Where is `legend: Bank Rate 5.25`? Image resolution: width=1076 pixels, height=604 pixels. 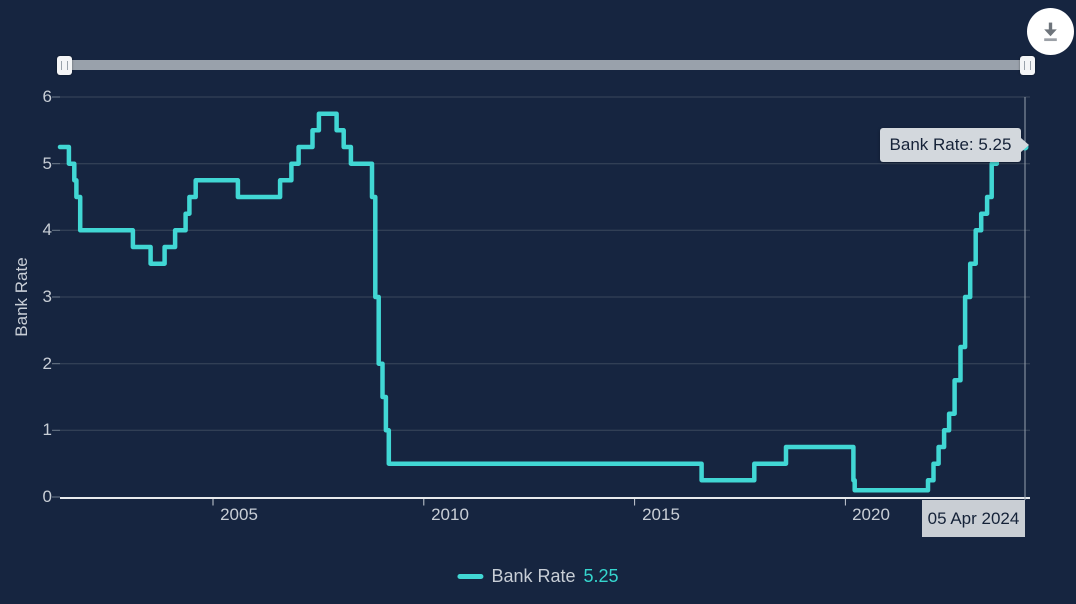 legend: Bank Rate 5.25 is located at coordinates (538, 576).